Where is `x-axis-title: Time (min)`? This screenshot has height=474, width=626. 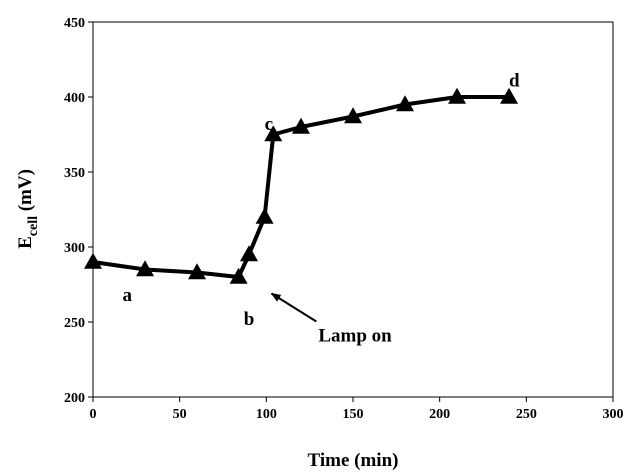 x-axis-title: Time (min) is located at coordinates (353, 460).